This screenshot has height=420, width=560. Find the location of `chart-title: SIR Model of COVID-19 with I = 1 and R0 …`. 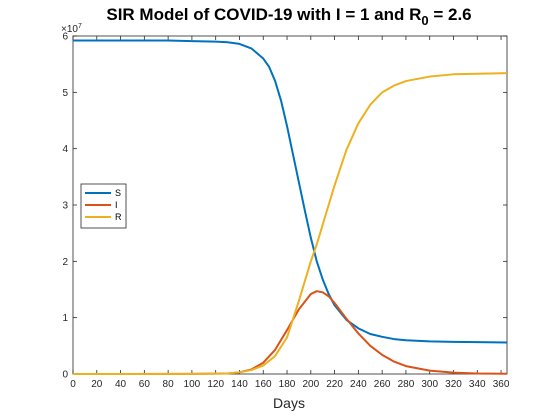

chart-title: SIR Model of COVID-19 with I = 1 and R0 … is located at coordinates (288, 16).